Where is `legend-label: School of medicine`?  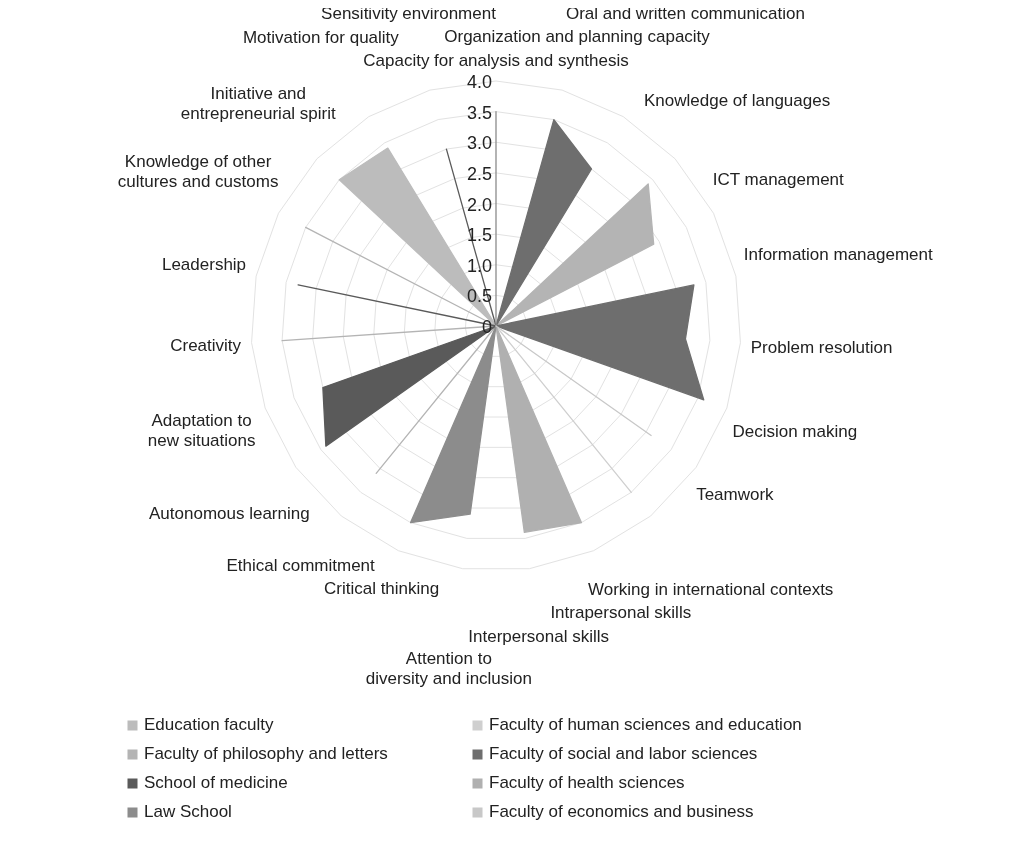
legend-label: School of medicine is located at coordinates (216, 782).